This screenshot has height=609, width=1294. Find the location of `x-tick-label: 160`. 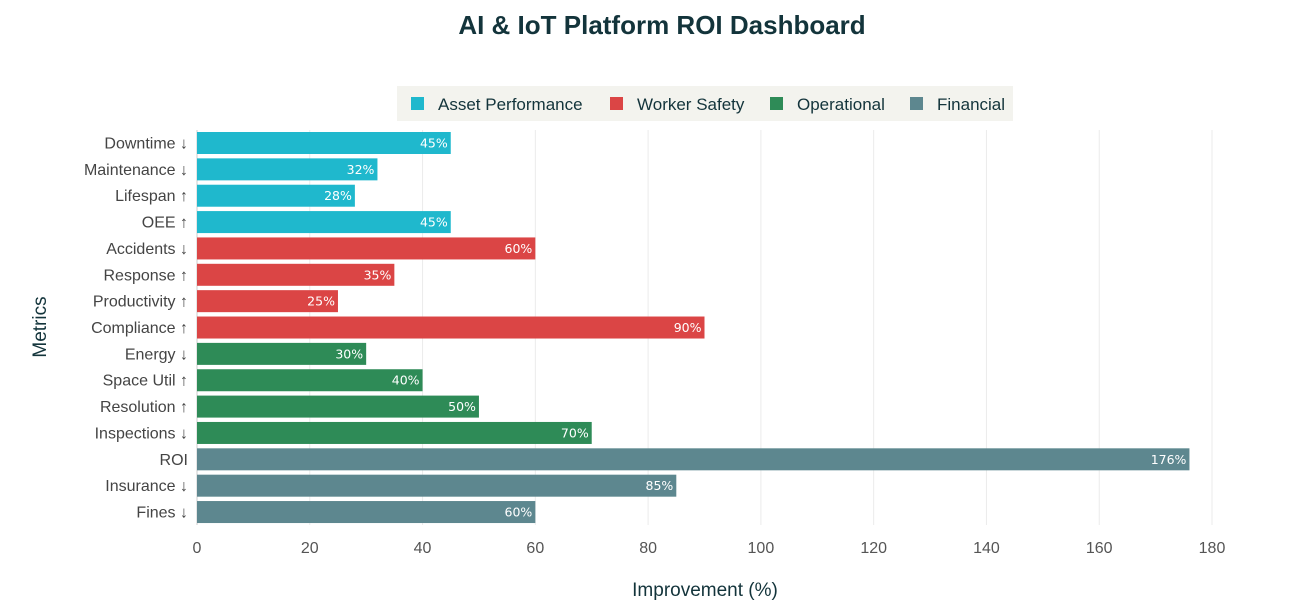

x-tick-label: 160 is located at coordinates (1099, 548).